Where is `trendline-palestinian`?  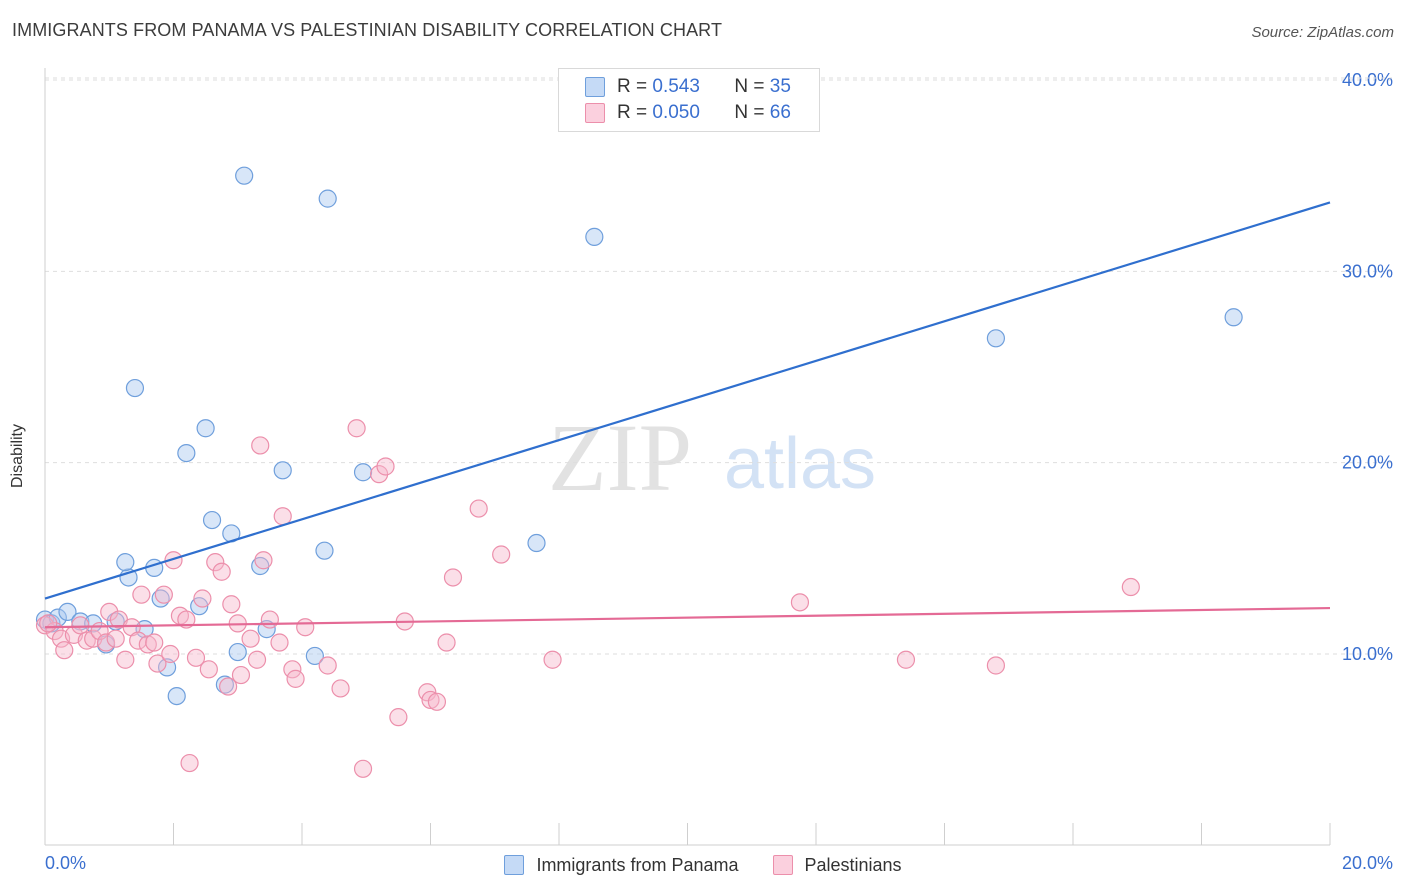
trendline-palestinian is located at coordinates (687, 617).